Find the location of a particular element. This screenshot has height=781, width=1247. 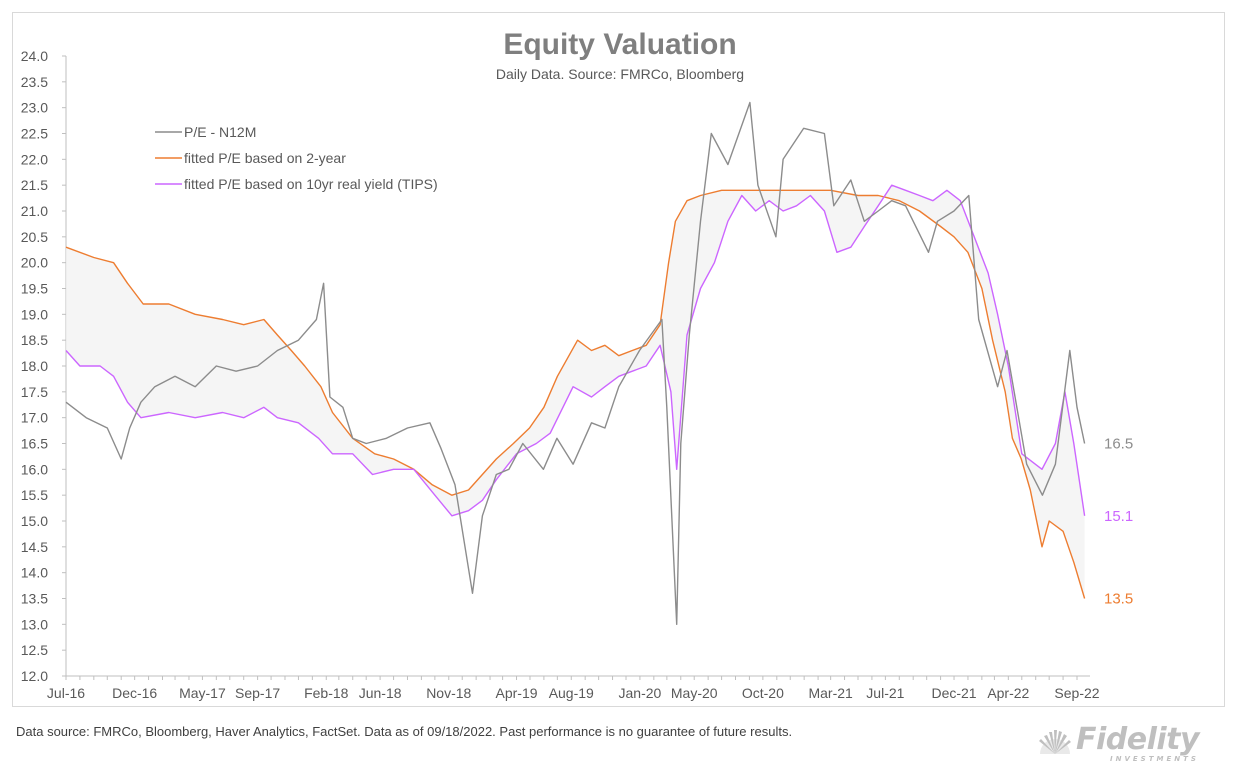

y-tick-label: 17.0 is located at coordinates (34, 418).